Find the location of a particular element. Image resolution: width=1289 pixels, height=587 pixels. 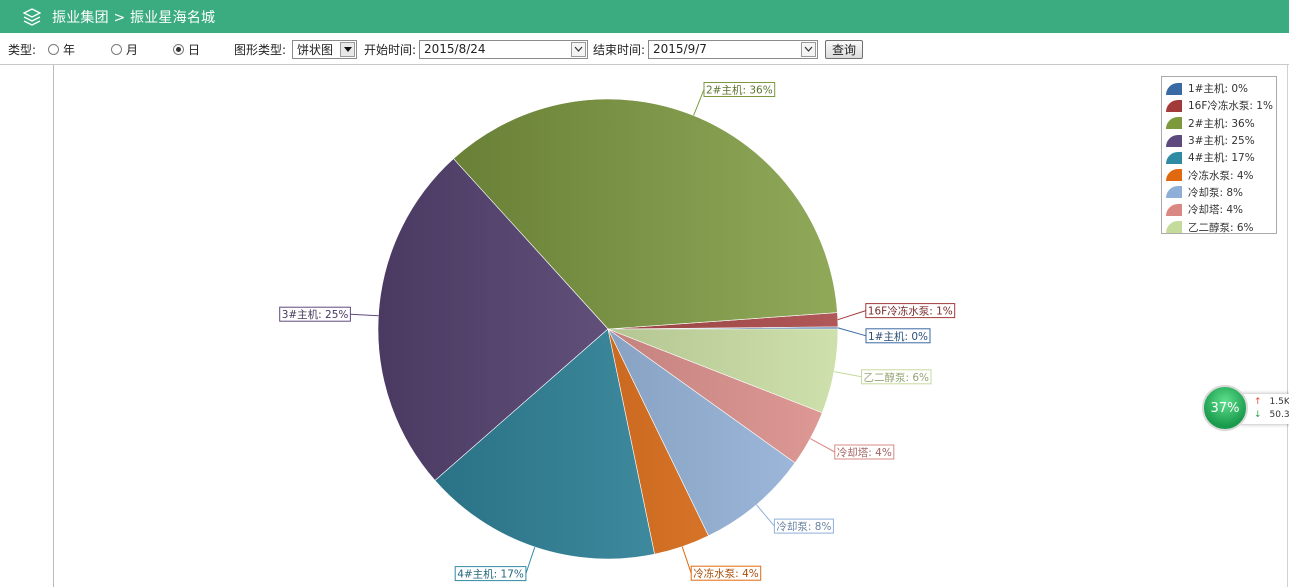

legend-label: 16F冷冻水泵: 1% is located at coordinates (1230, 106).